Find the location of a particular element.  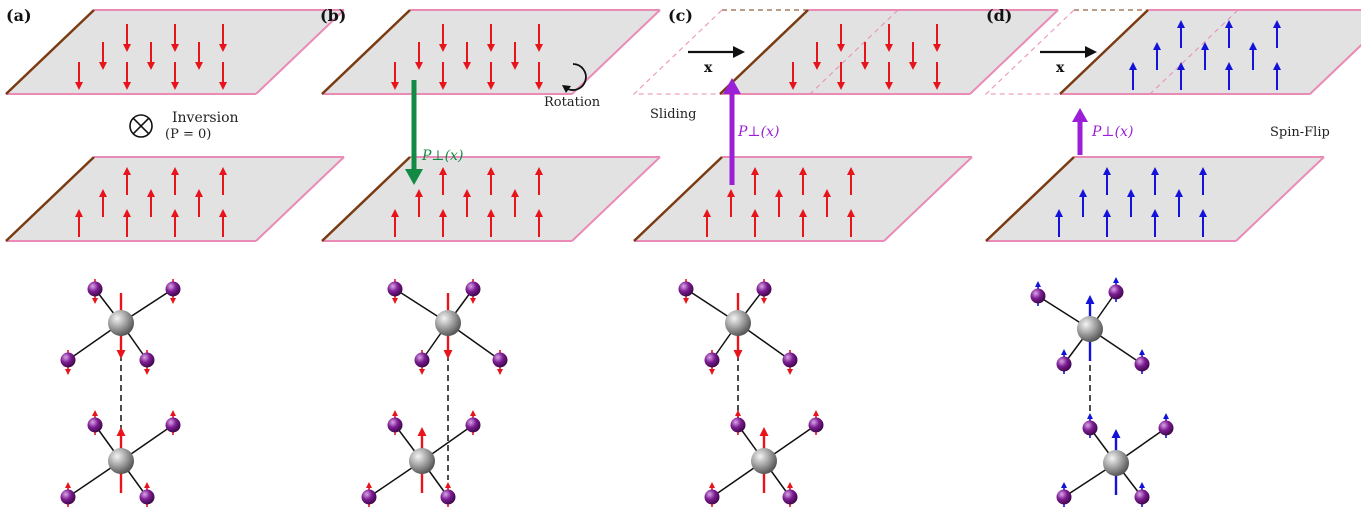

polarization-arrow-c is located at coordinates (732, 131).